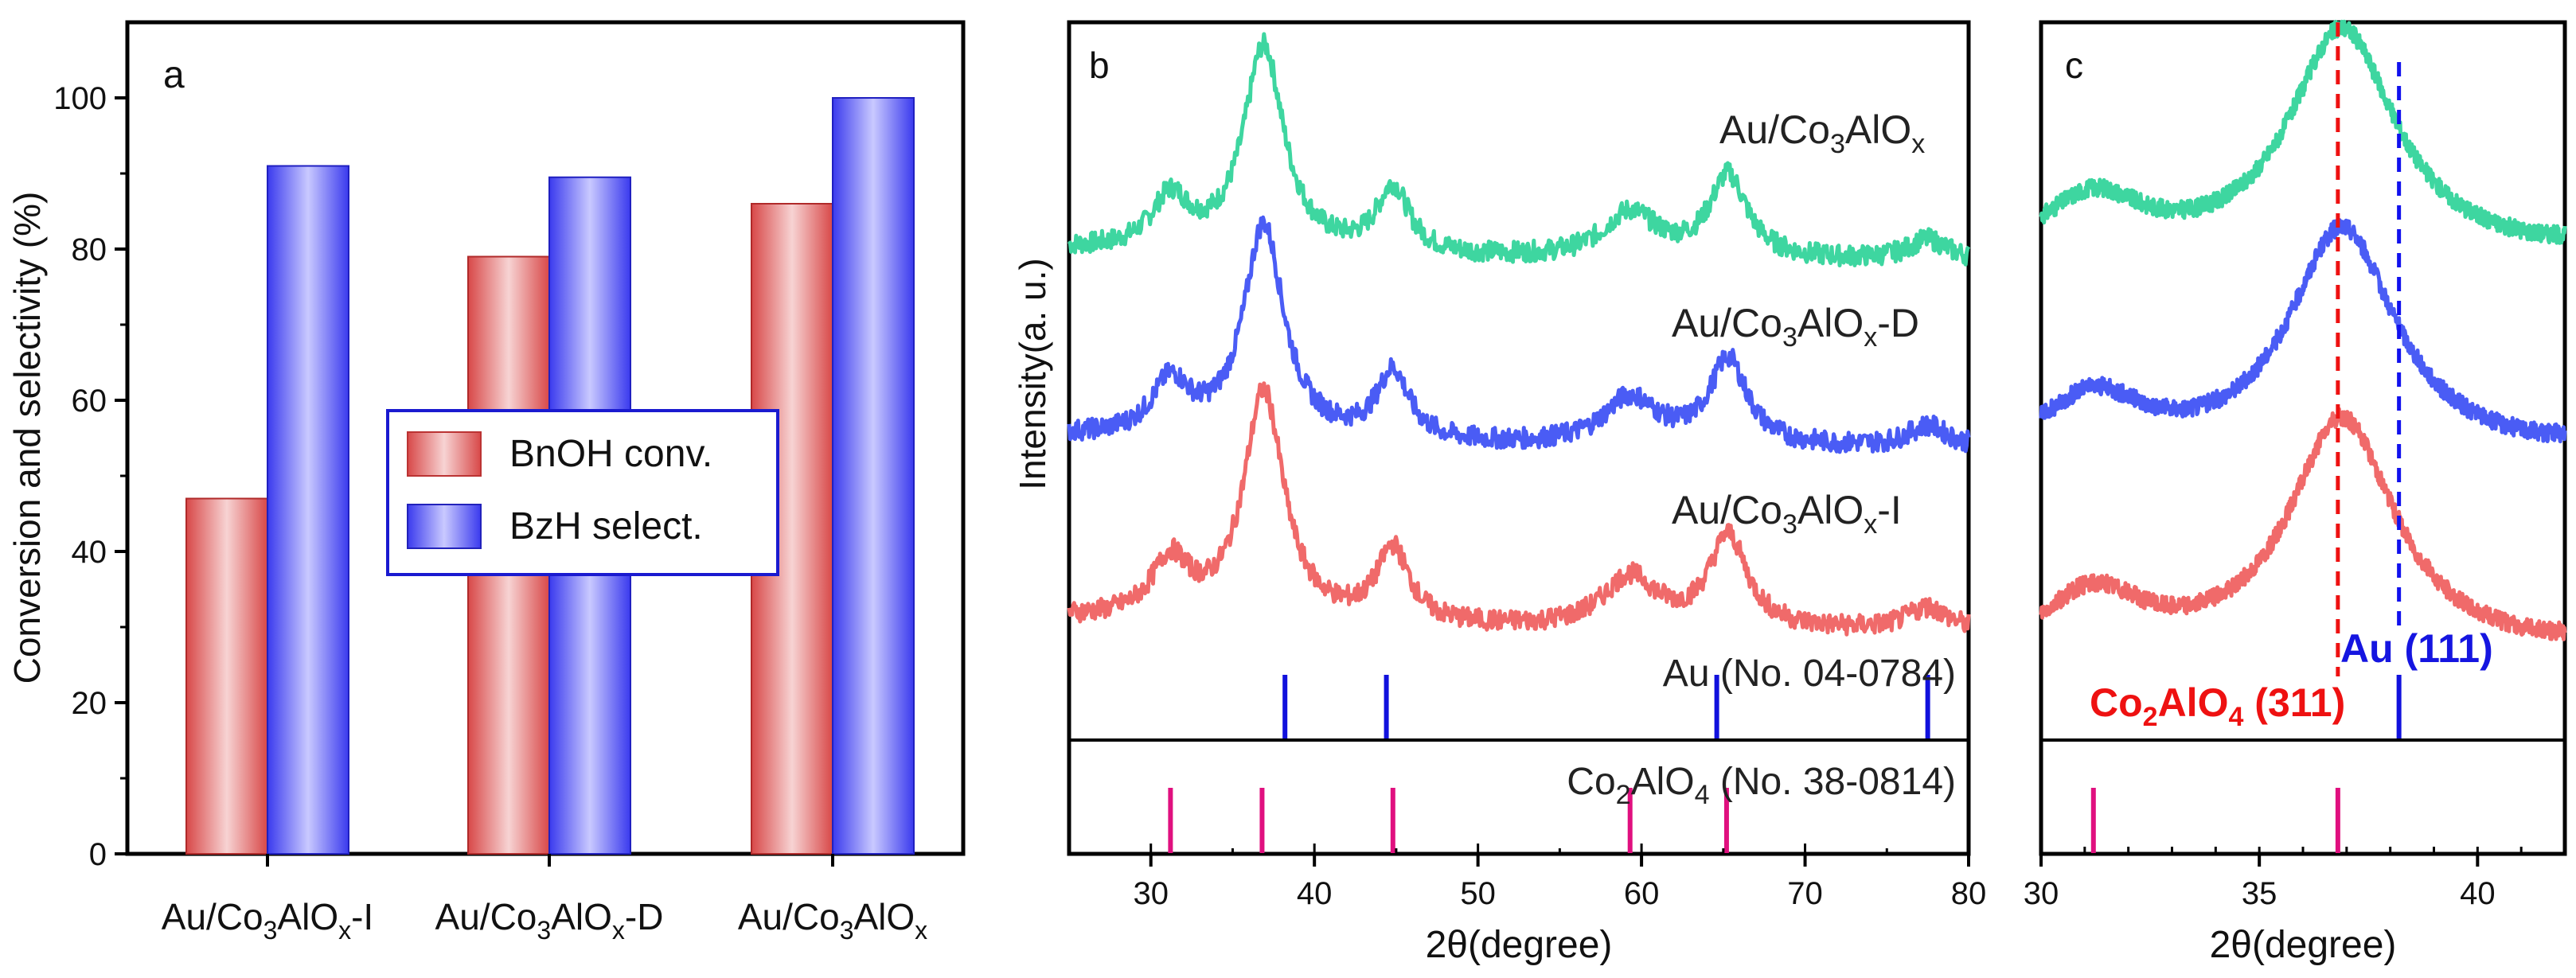  Describe the element at coordinates (1549, 764) in the screenshot. I see `panel-b-reference-lines` at that location.